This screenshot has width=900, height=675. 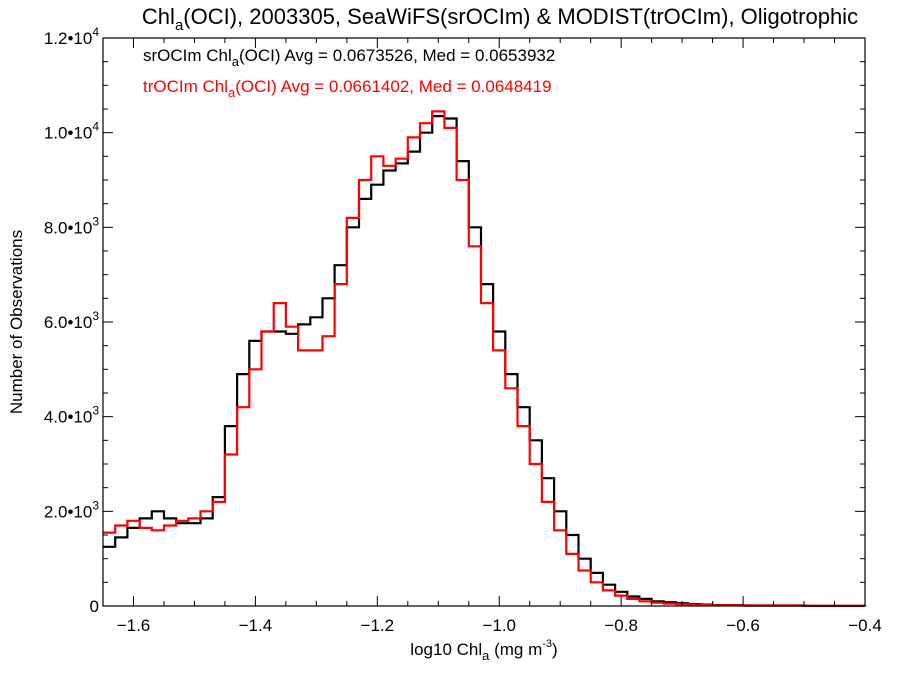 I want to click on x-tick-label: −0.6, so click(x=743, y=625).